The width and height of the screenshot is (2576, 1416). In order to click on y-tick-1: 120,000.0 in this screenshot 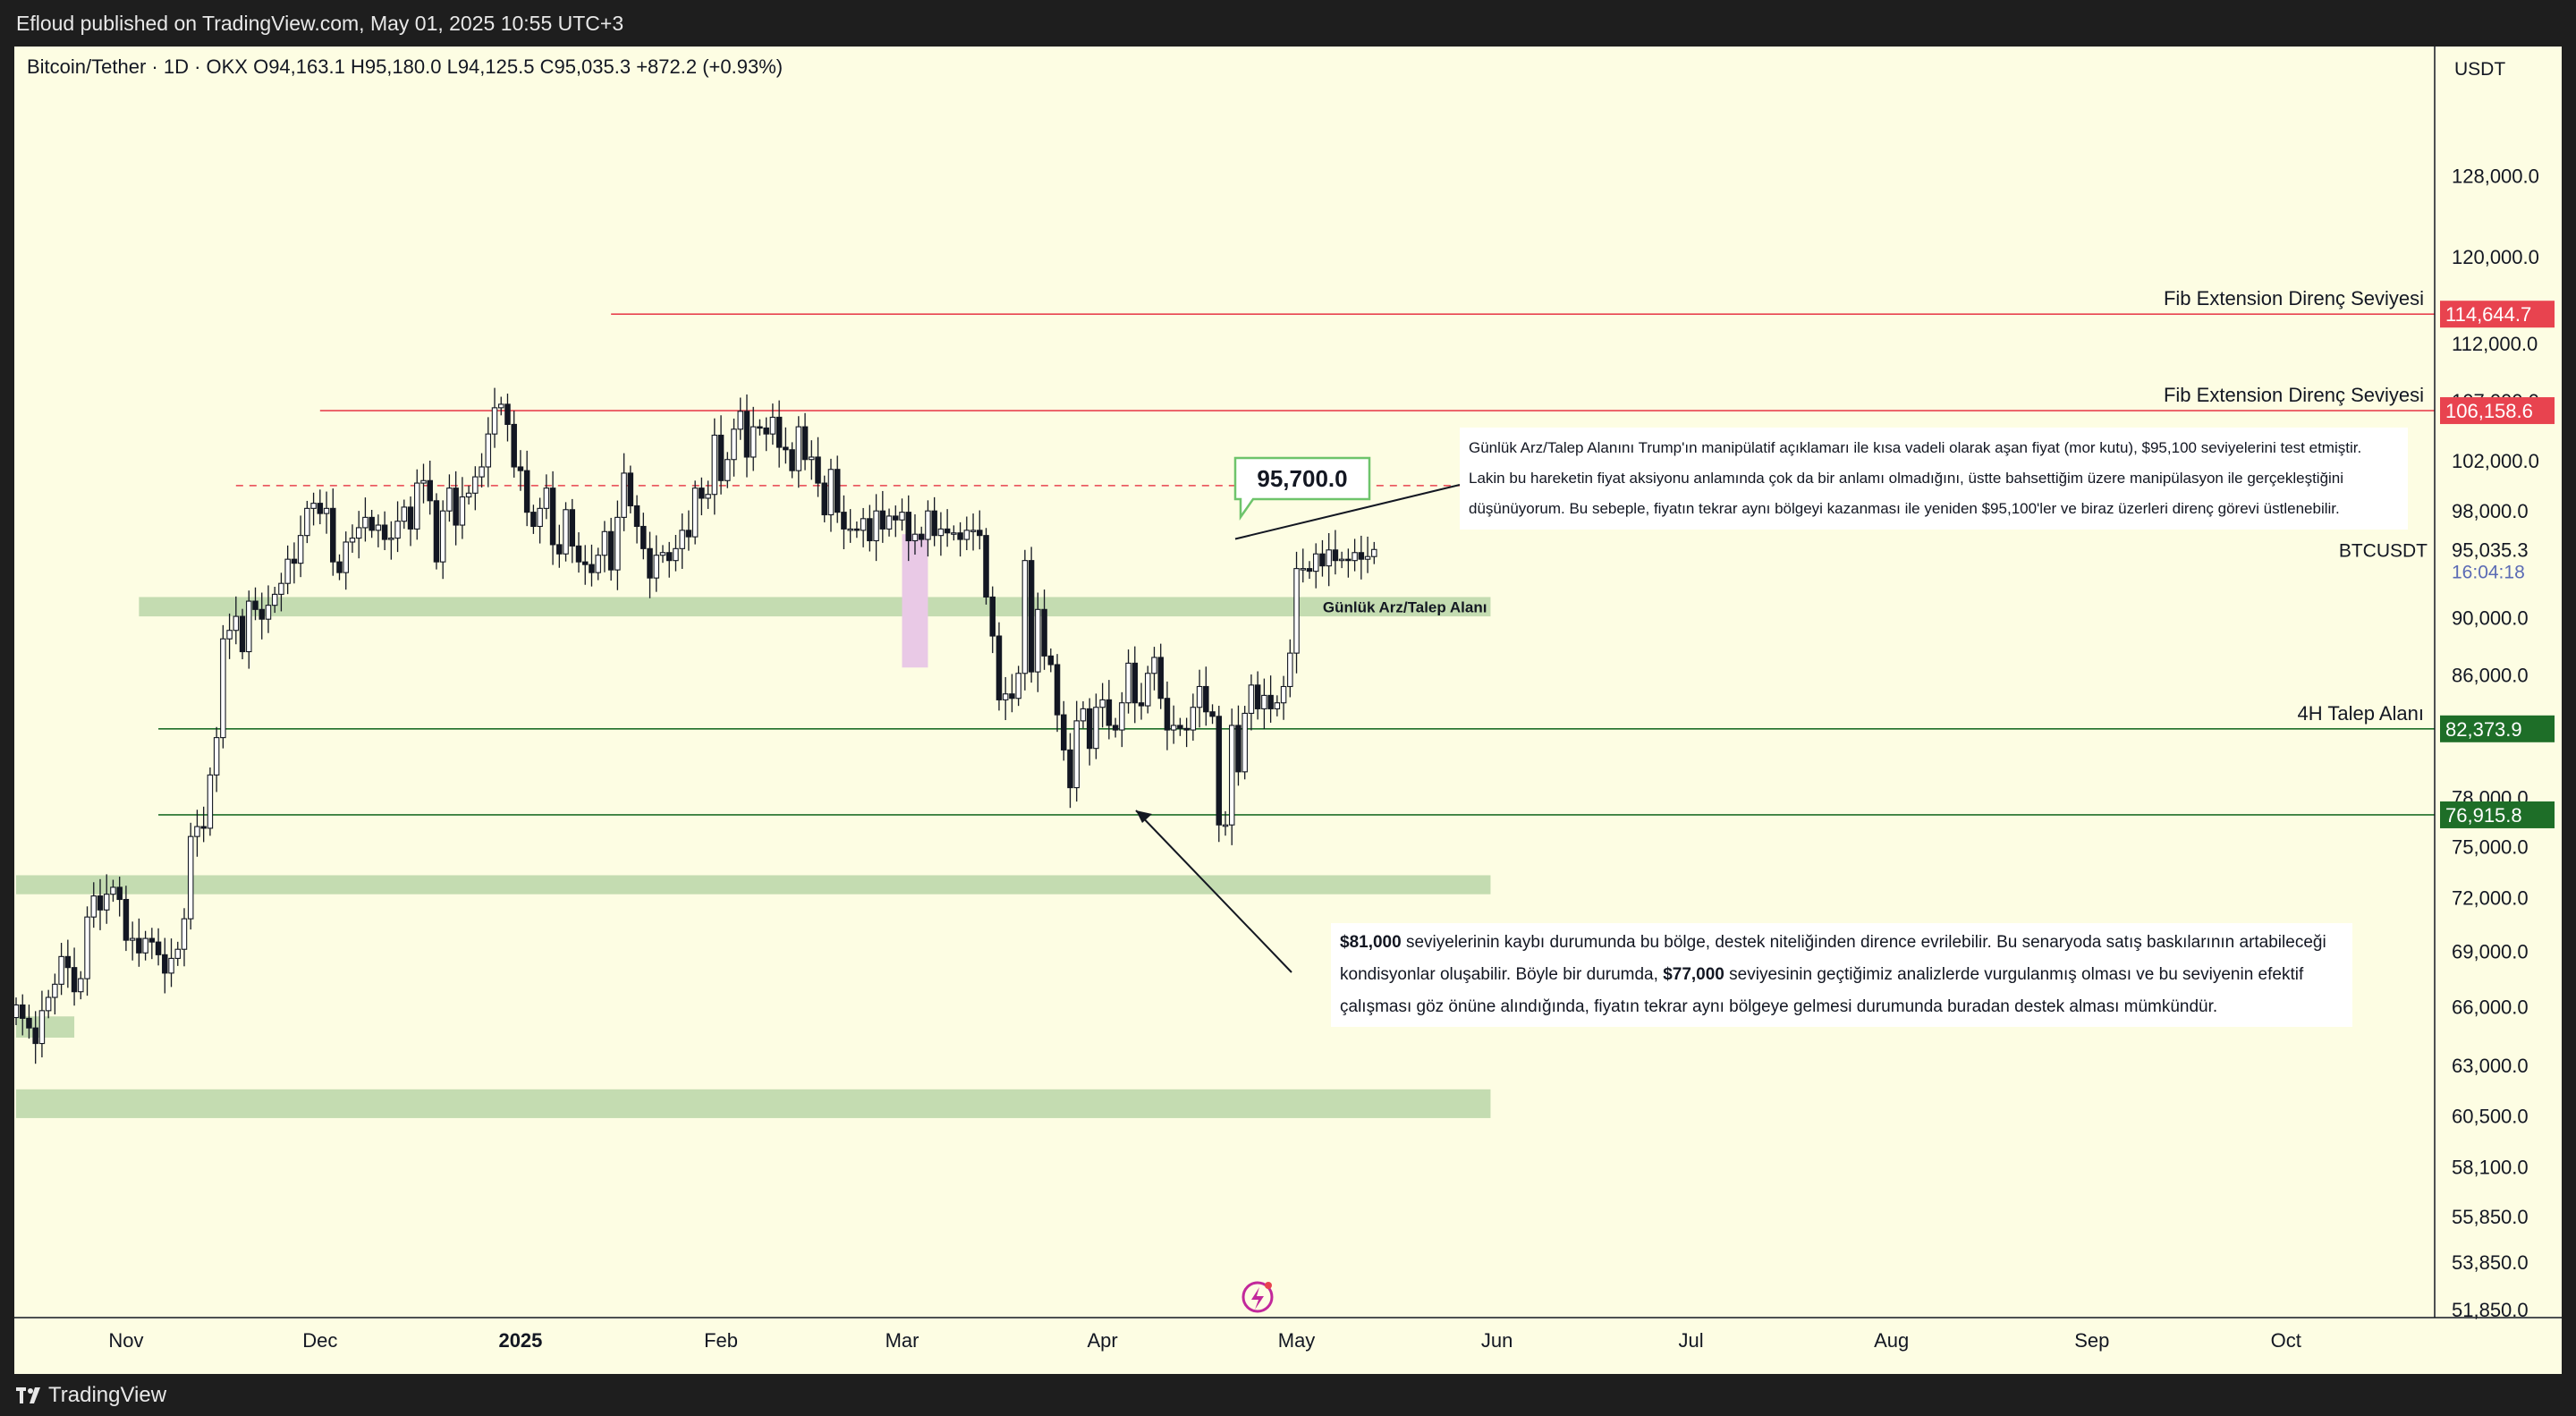, I will do `click(2495, 257)`.